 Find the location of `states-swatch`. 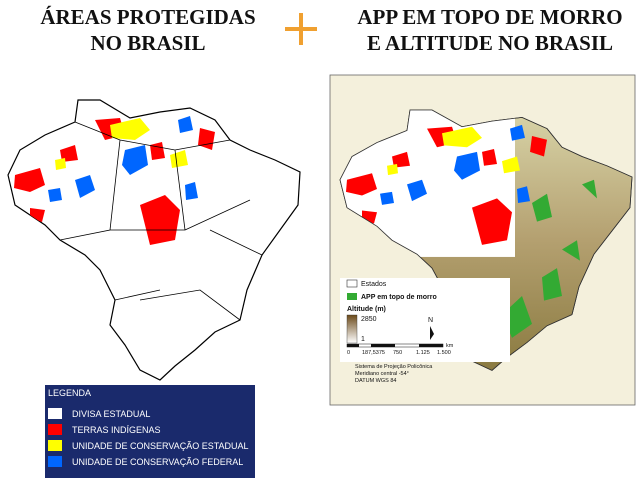

states-swatch is located at coordinates (352, 283).